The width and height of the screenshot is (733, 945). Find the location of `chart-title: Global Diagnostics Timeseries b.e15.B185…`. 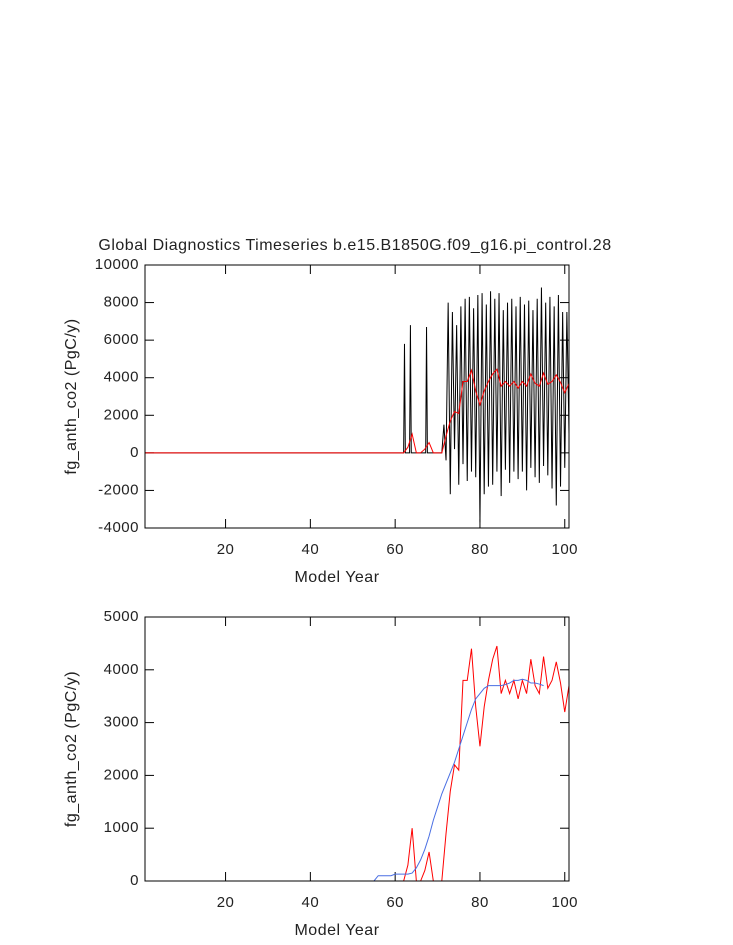

chart-title: Global Diagnostics Timeseries b.e15.B185… is located at coordinates (354, 245).